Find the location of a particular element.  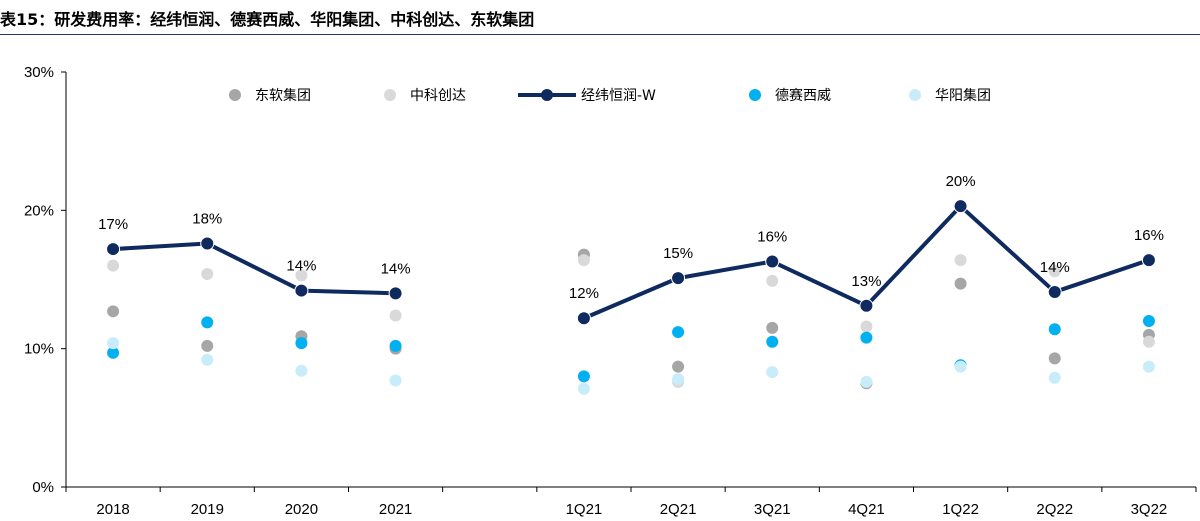

legend-label: 经纬恒润-W is located at coordinates (618, 96).